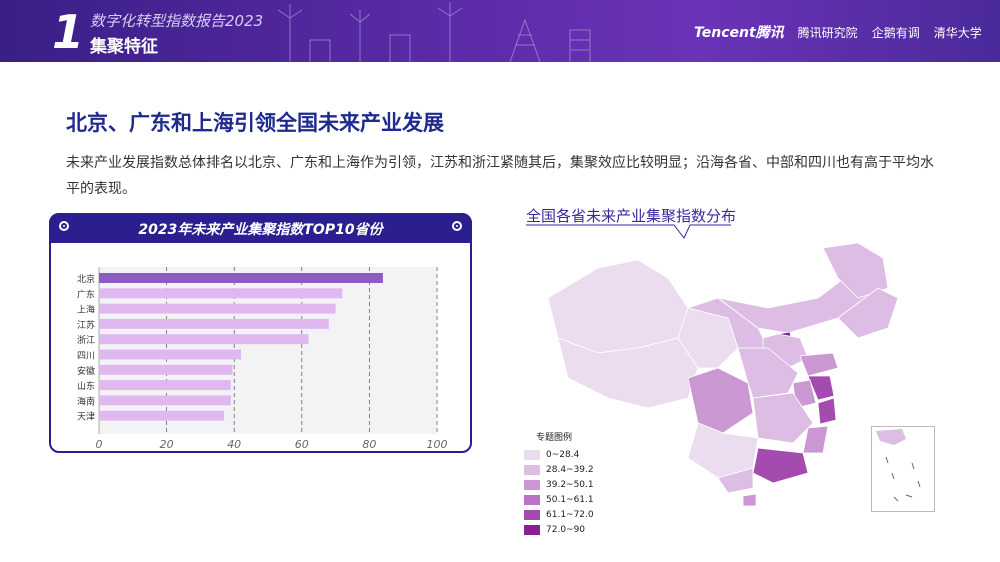 This screenshot has height=562, width=1000. What do you see at coordinates (735, 480) in the screenshot?
I see `map-region-guangxi` at bounding box center [735, 480].